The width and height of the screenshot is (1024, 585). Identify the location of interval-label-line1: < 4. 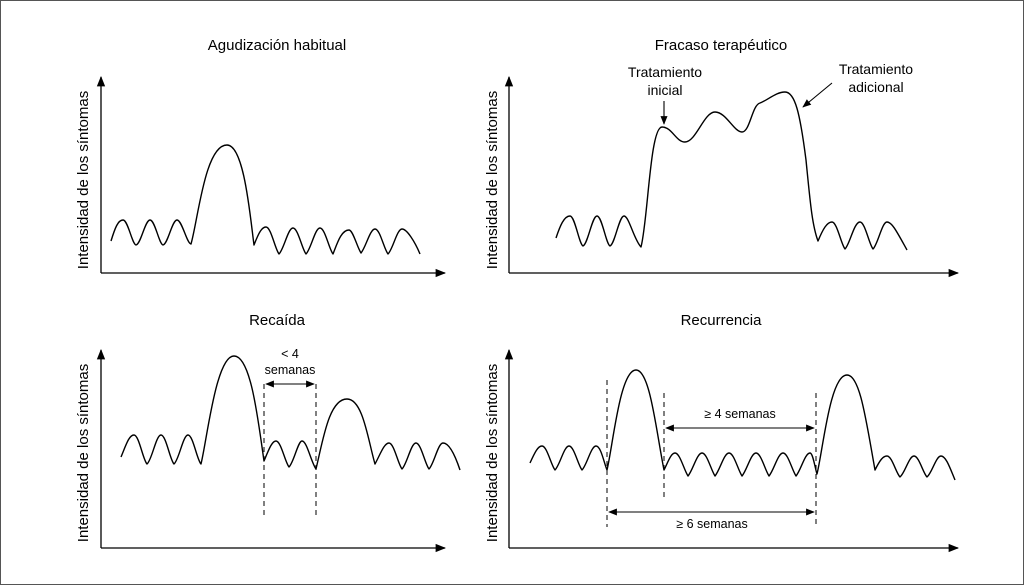
(290, 354).